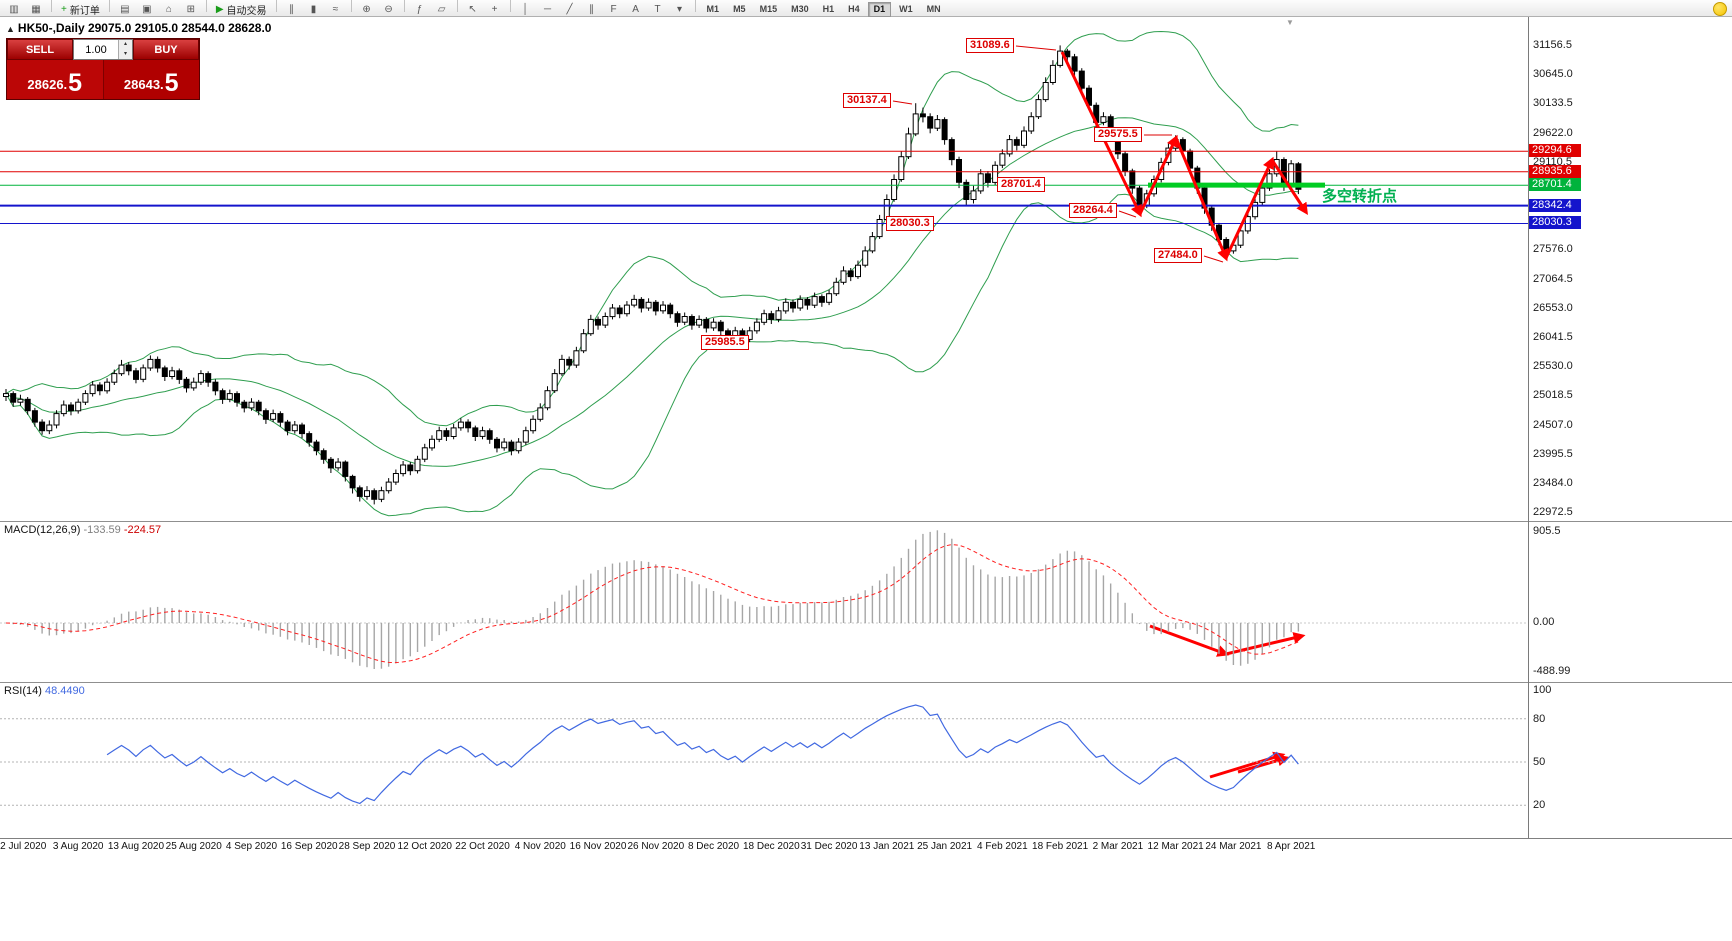 The image size is (1732, 941). I want to click on timeframe-m30-button: M30, so click(800, 9).